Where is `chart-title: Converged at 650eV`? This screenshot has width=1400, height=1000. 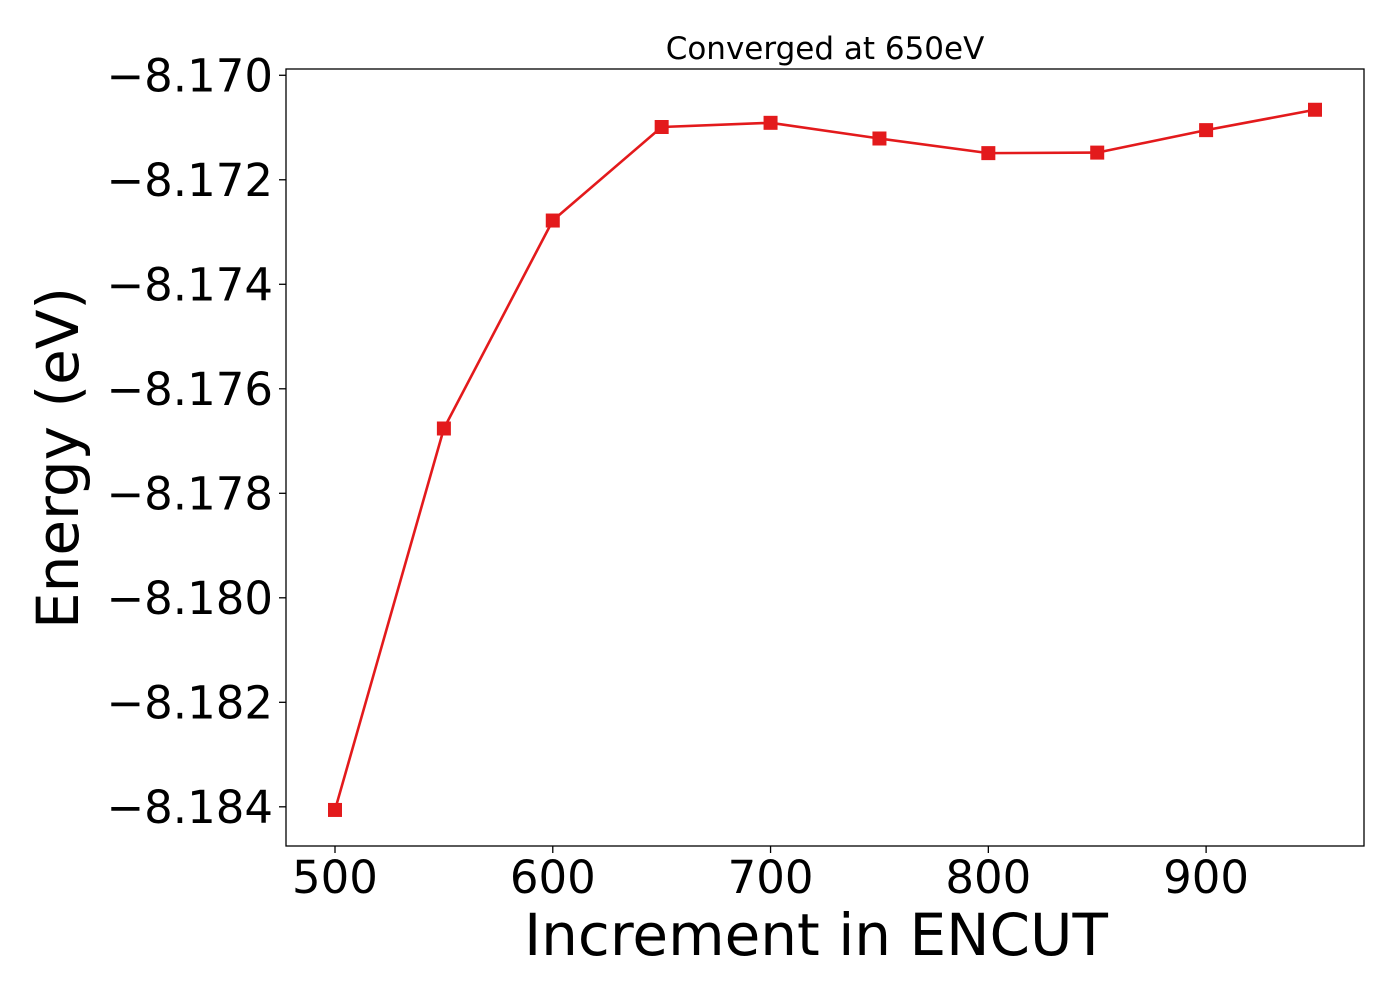
chart-title: Converged at 650eV is located at coordinates (825, 49).